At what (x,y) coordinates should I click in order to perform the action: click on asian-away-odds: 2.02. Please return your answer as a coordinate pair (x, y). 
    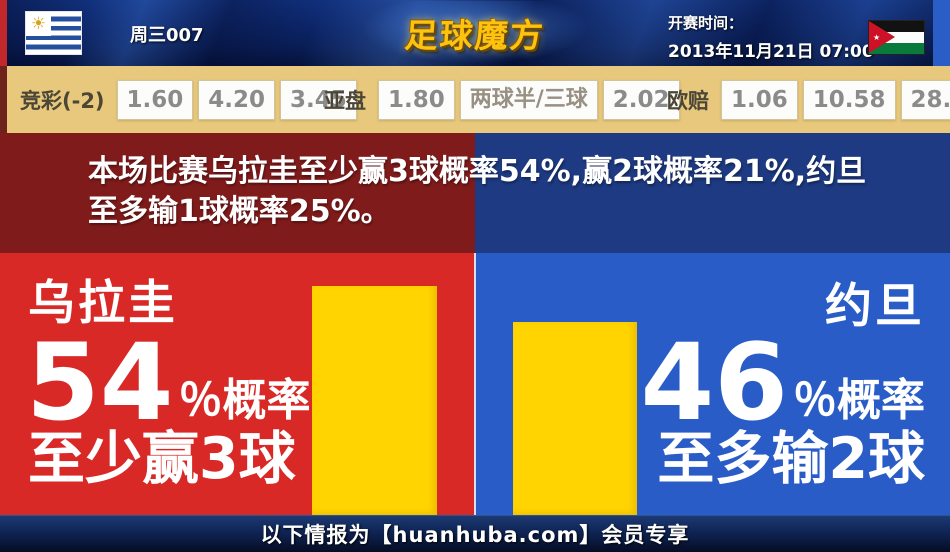
    Looking at the image, I should click on (641, 99).